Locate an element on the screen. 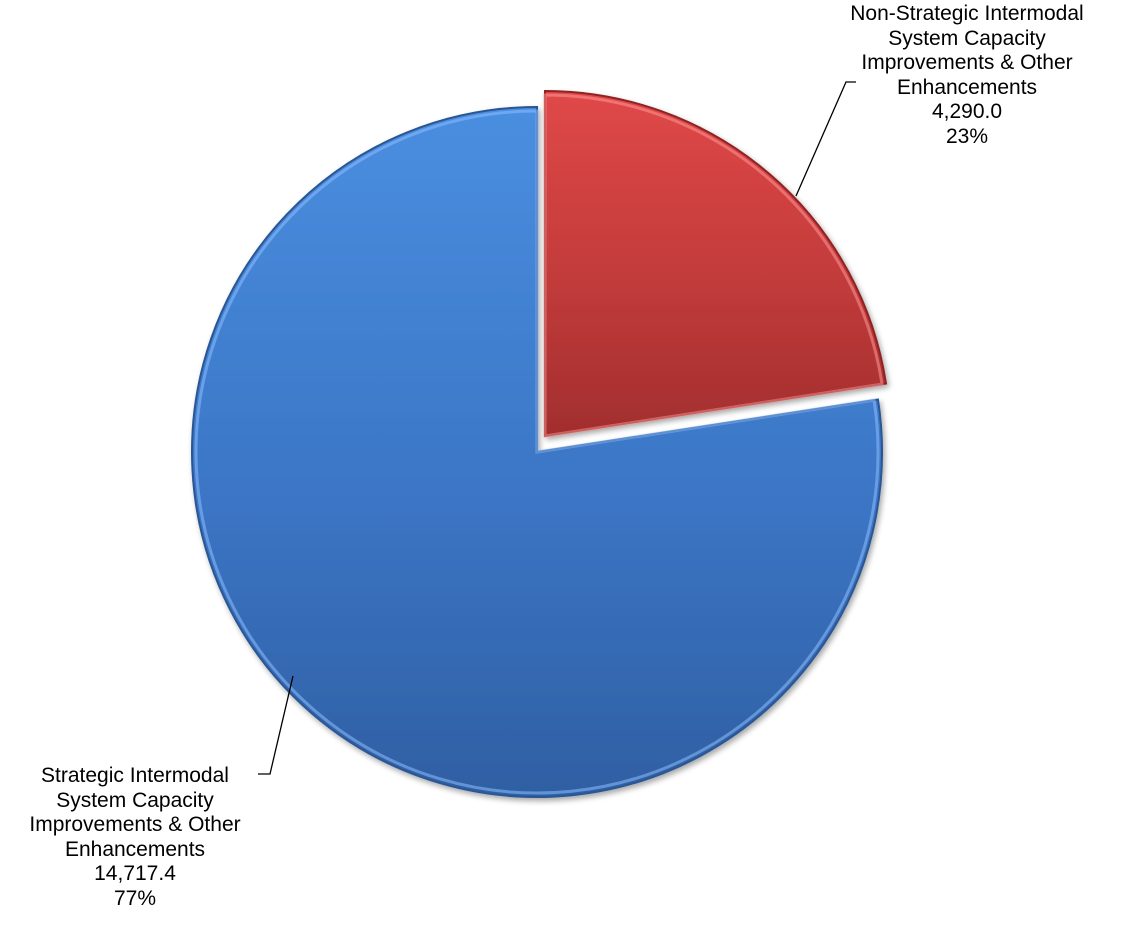  pie-slice-non-strategic-bevel is located at coordinates (713, 265).